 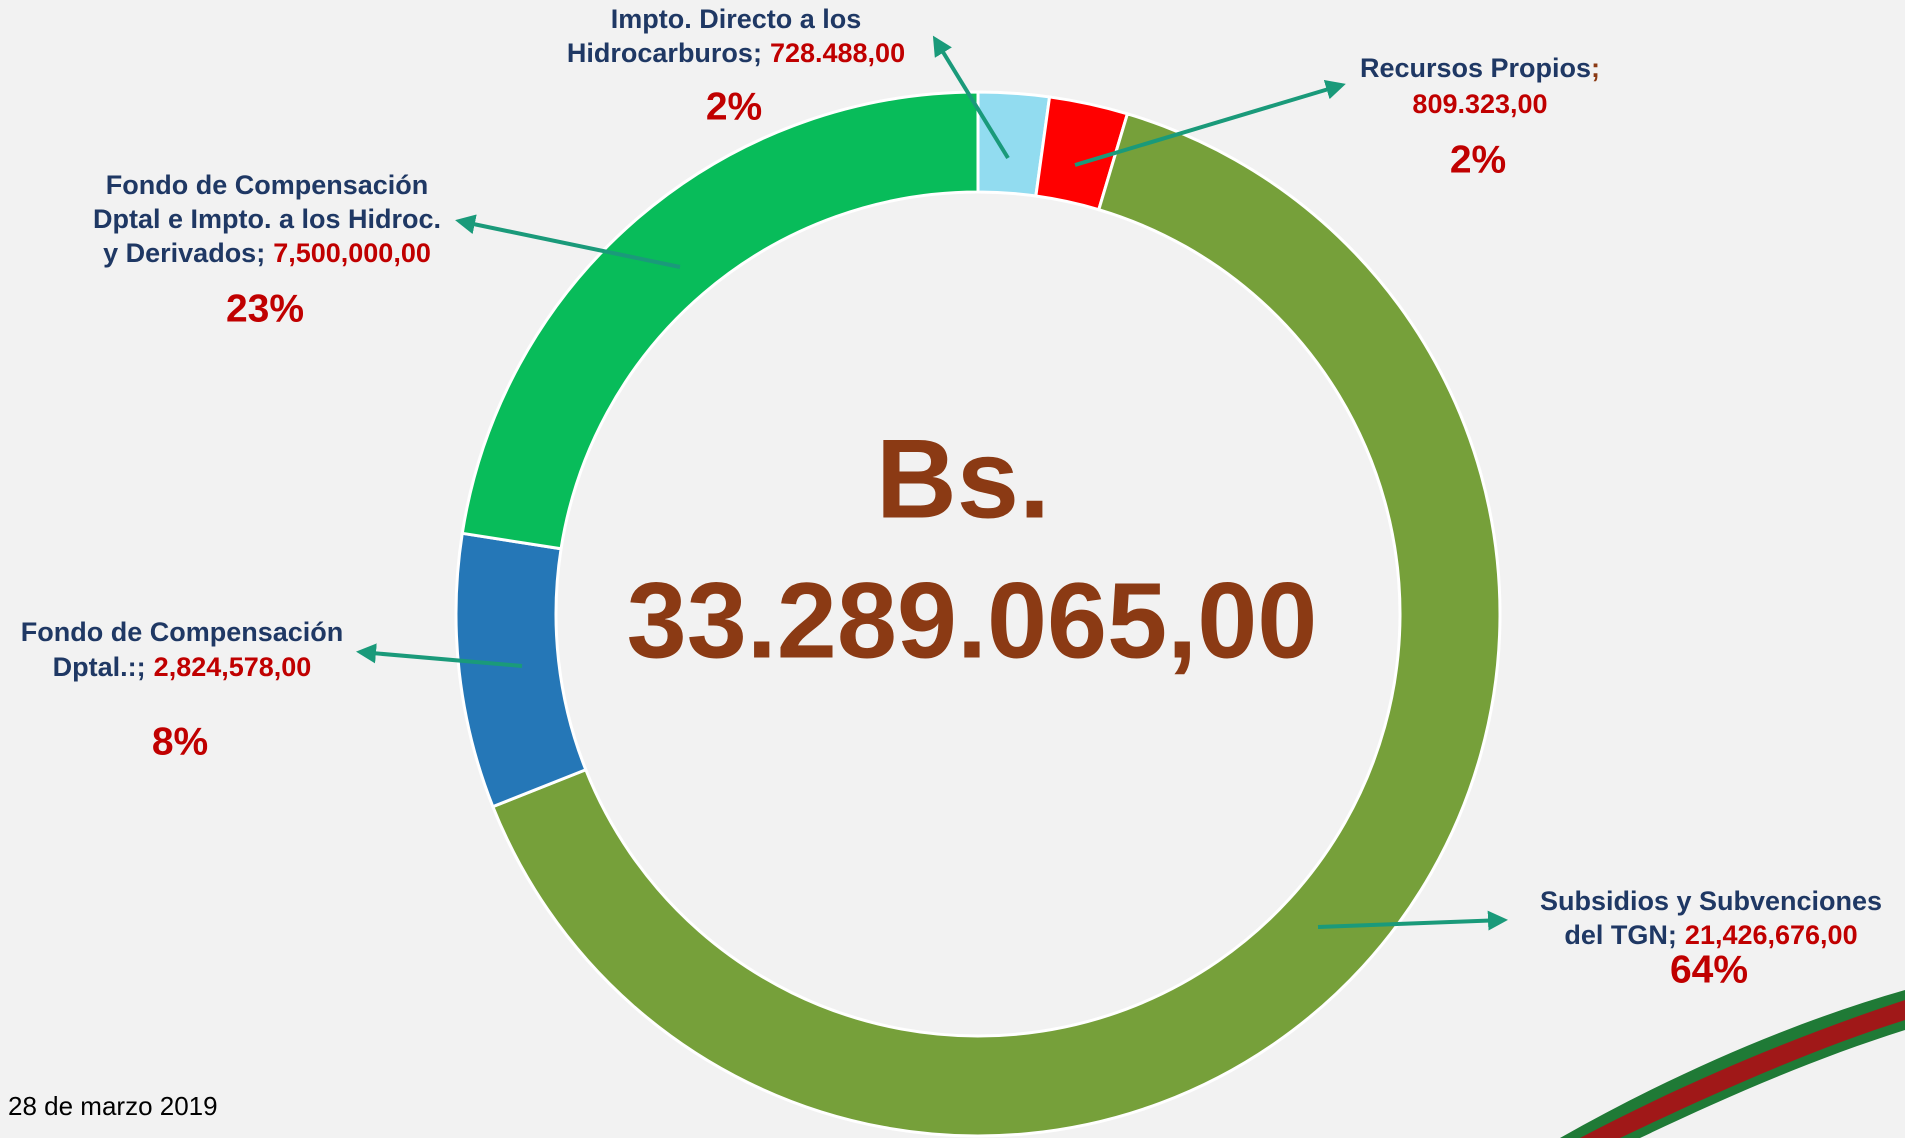 I want to click on center-title: Bs., so click(x=963, y=479).